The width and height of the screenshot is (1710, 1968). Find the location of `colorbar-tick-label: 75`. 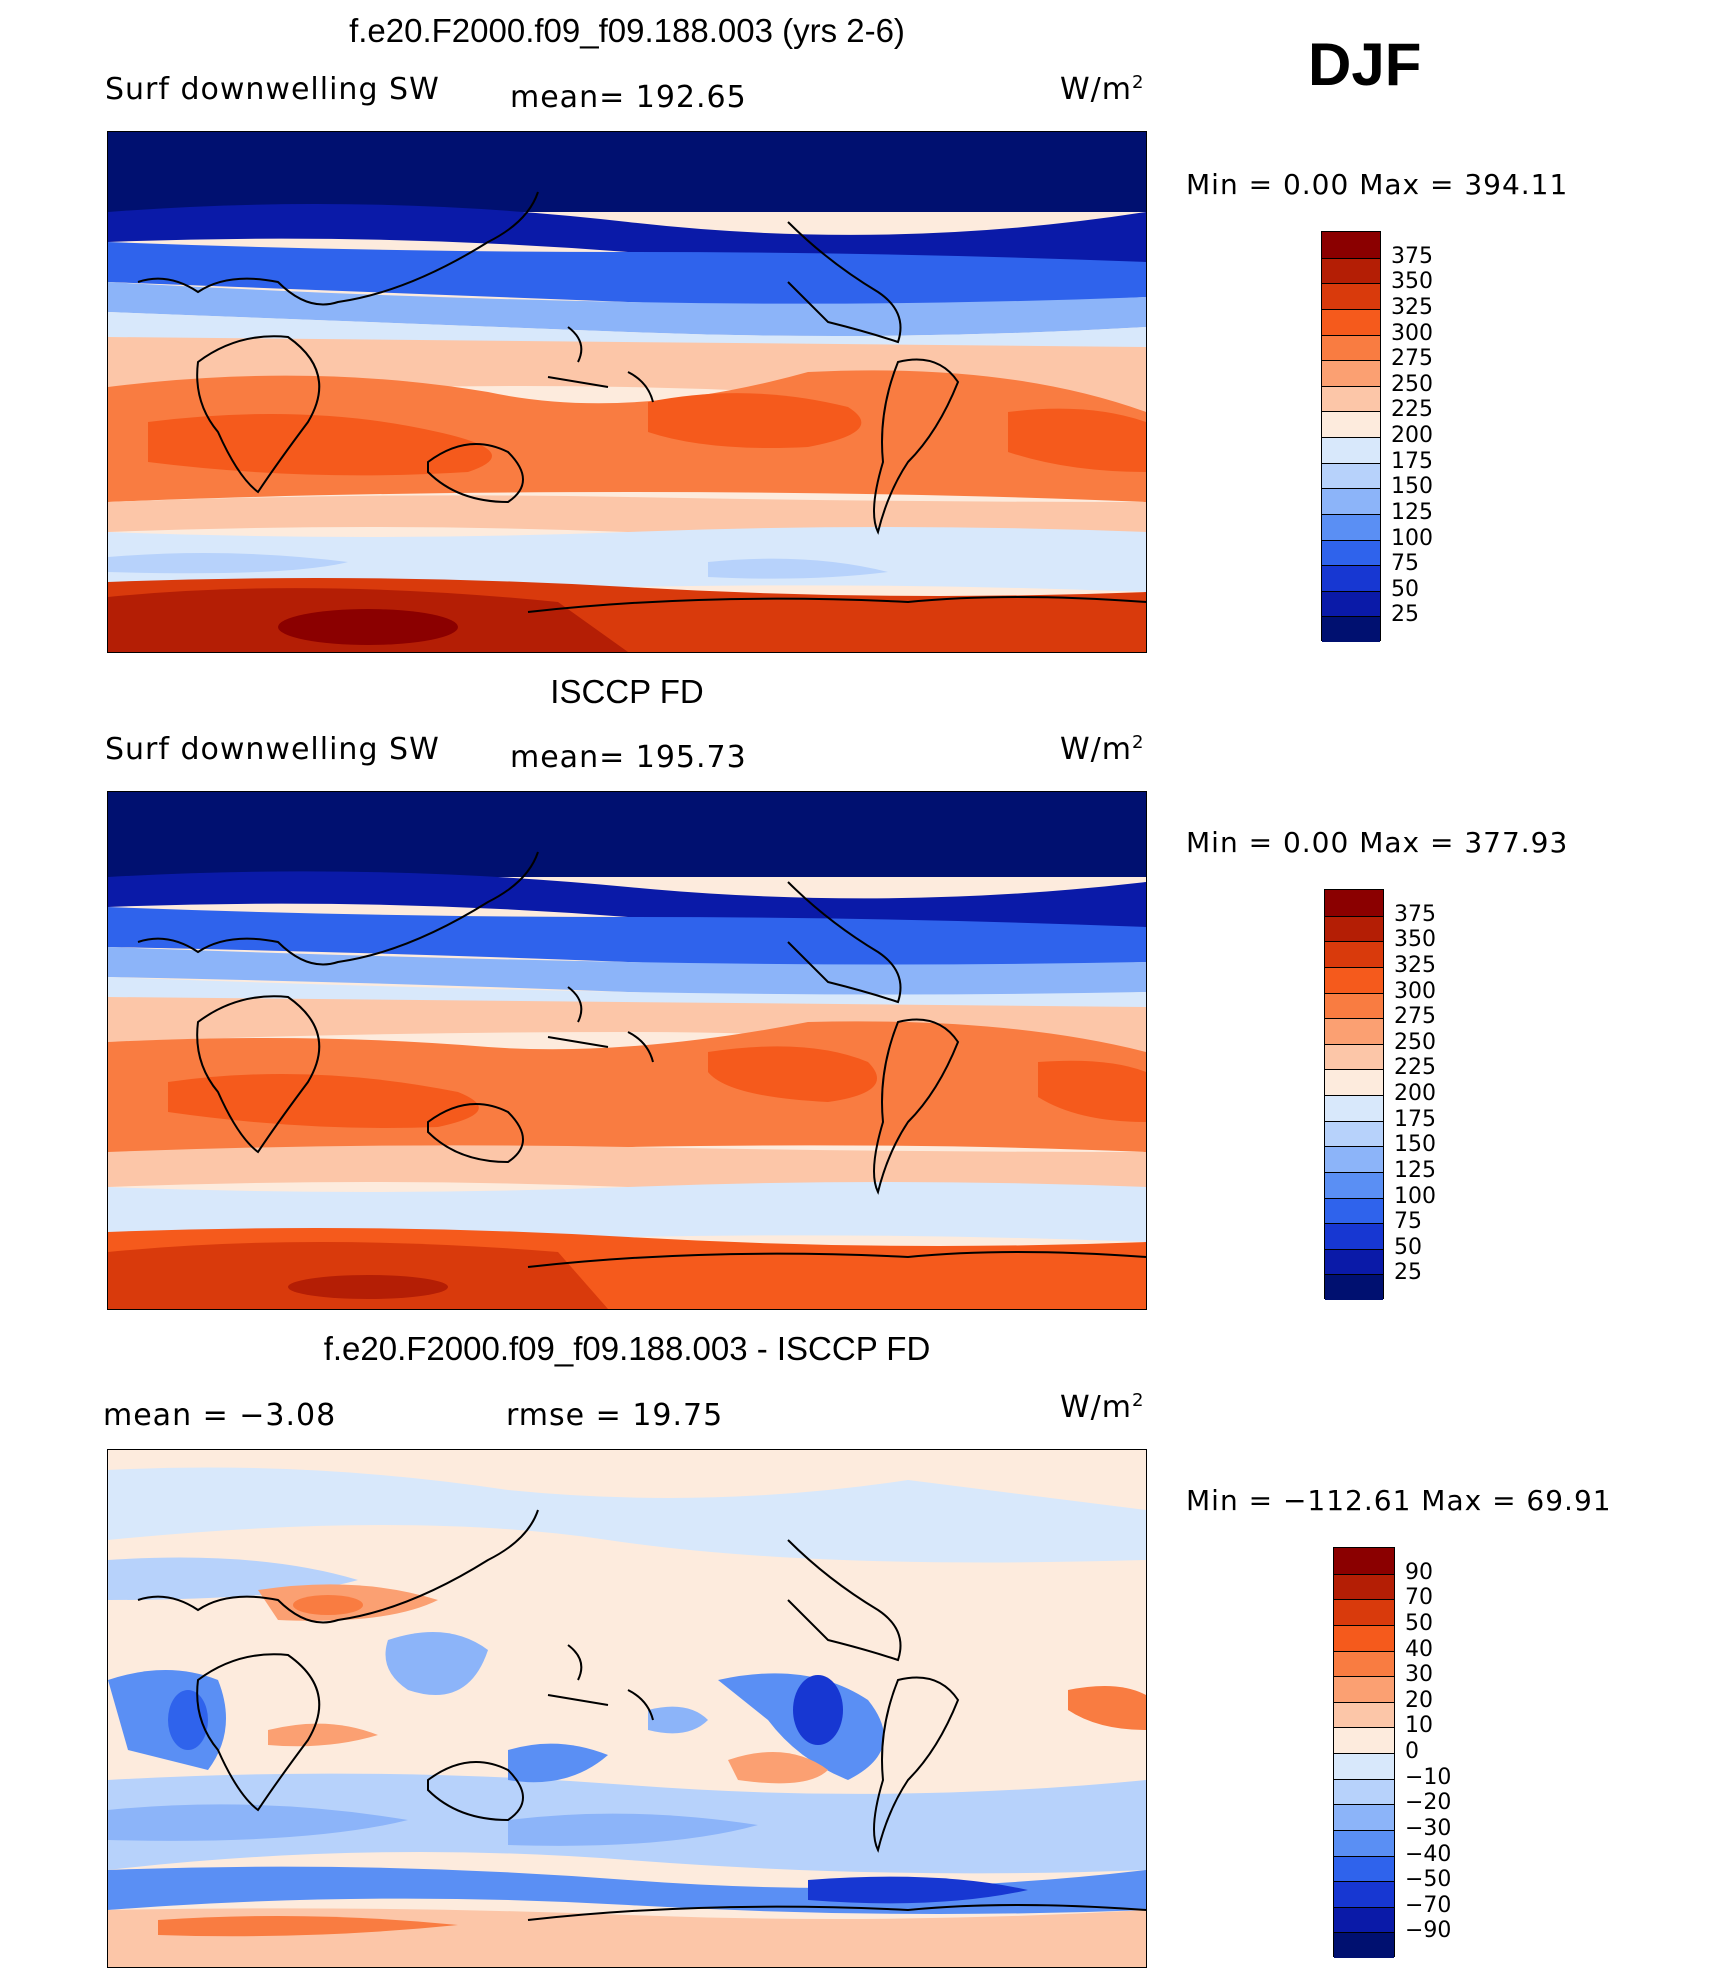

colorbar-tick-label: 75 is located at coordinates (1408, 1222).